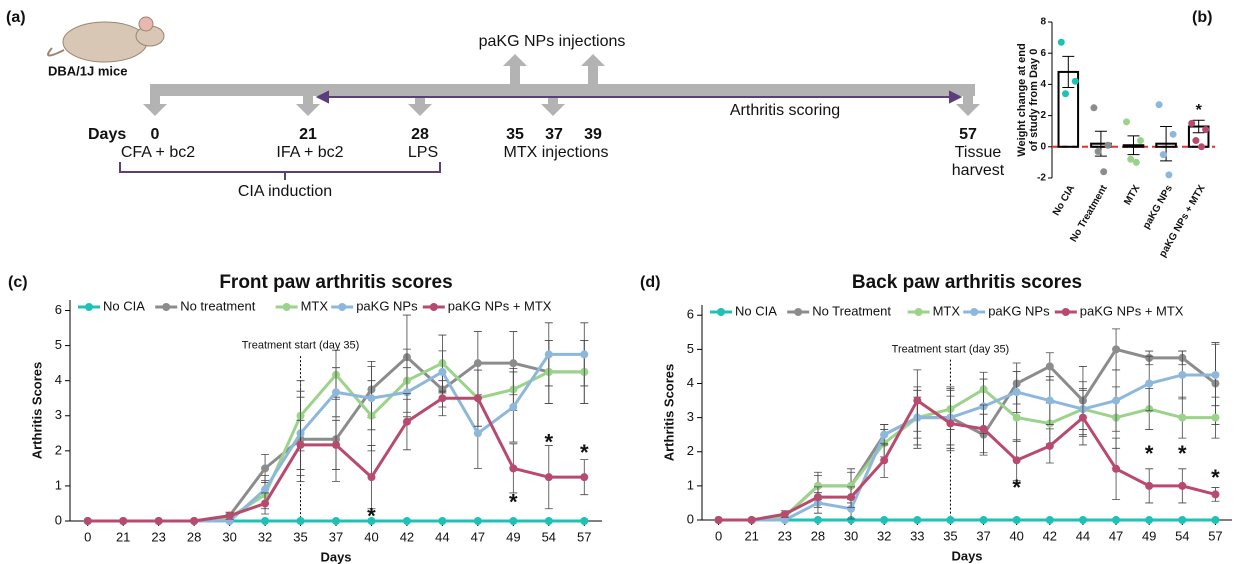 The image size is (1235, 564). I want to click on x-tick-label: 30, so click(851, 535).